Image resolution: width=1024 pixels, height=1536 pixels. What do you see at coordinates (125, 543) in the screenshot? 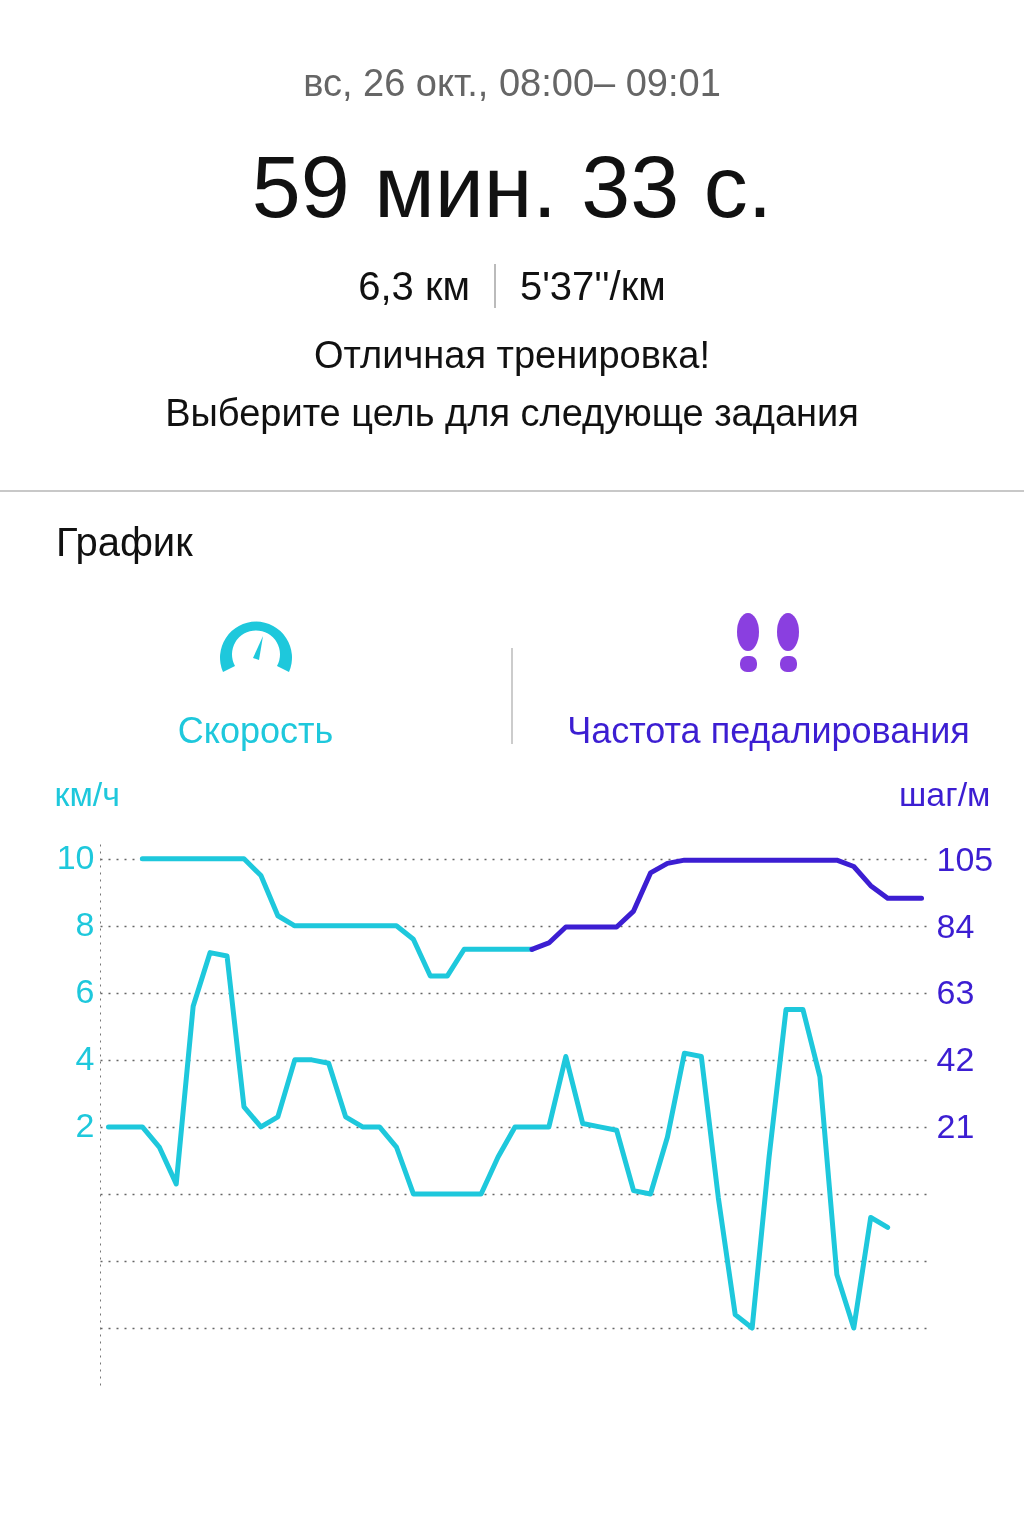
I see `chart-title: График` at bounding box center [125, 543].